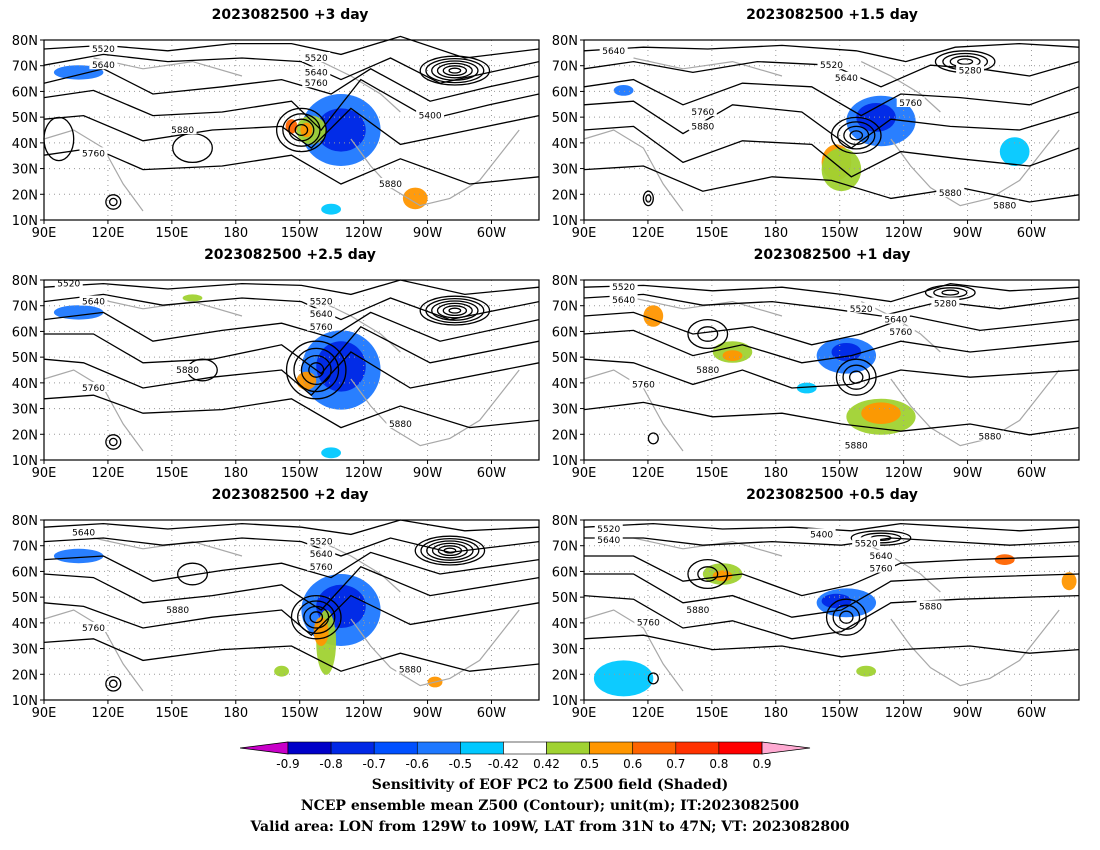 Image resolution: width=1100 pixels, height=850 pixels. Describe the element at coordinates (290, 495) in the screenshot. I see `panel-title-5: 2023082500 +2 day` at that location.